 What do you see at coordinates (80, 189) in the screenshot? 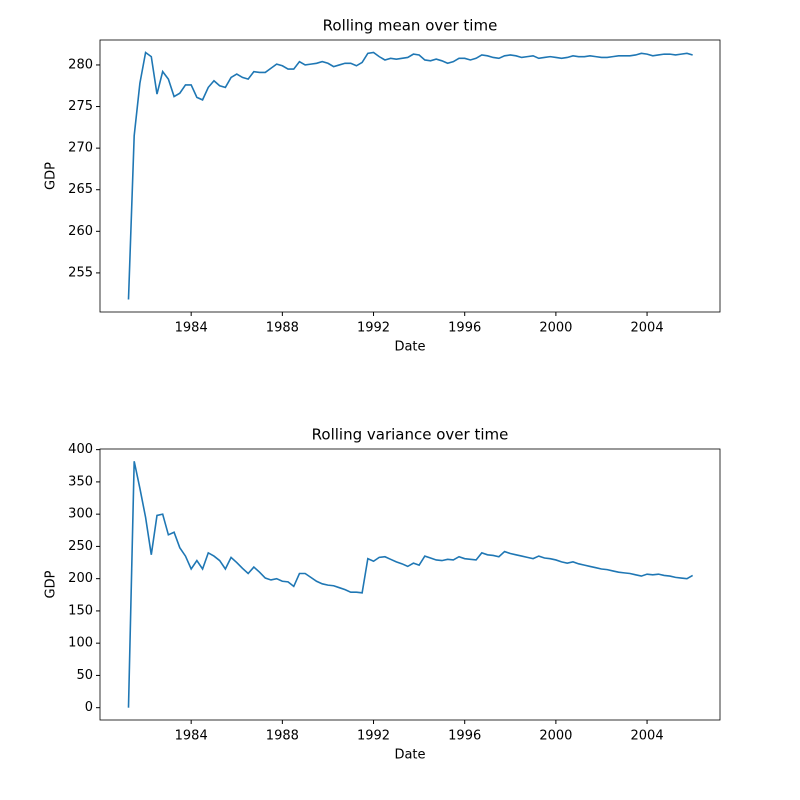
I see `y-tick-label: 265` at bounding box center [80, 189].